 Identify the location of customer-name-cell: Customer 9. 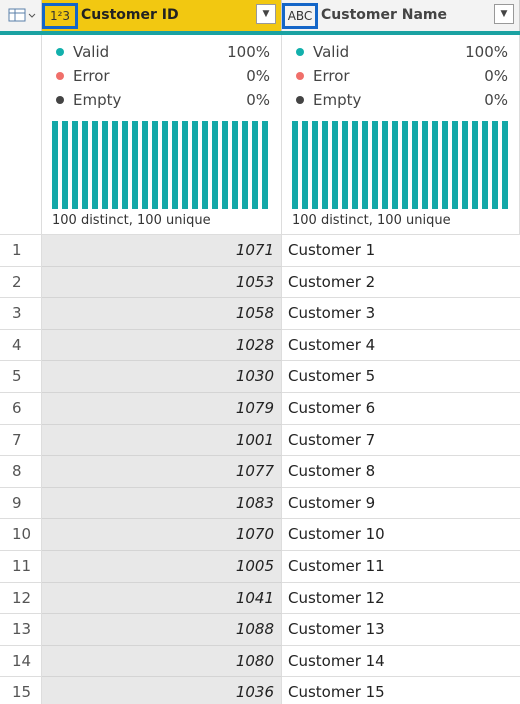
(401, 504).